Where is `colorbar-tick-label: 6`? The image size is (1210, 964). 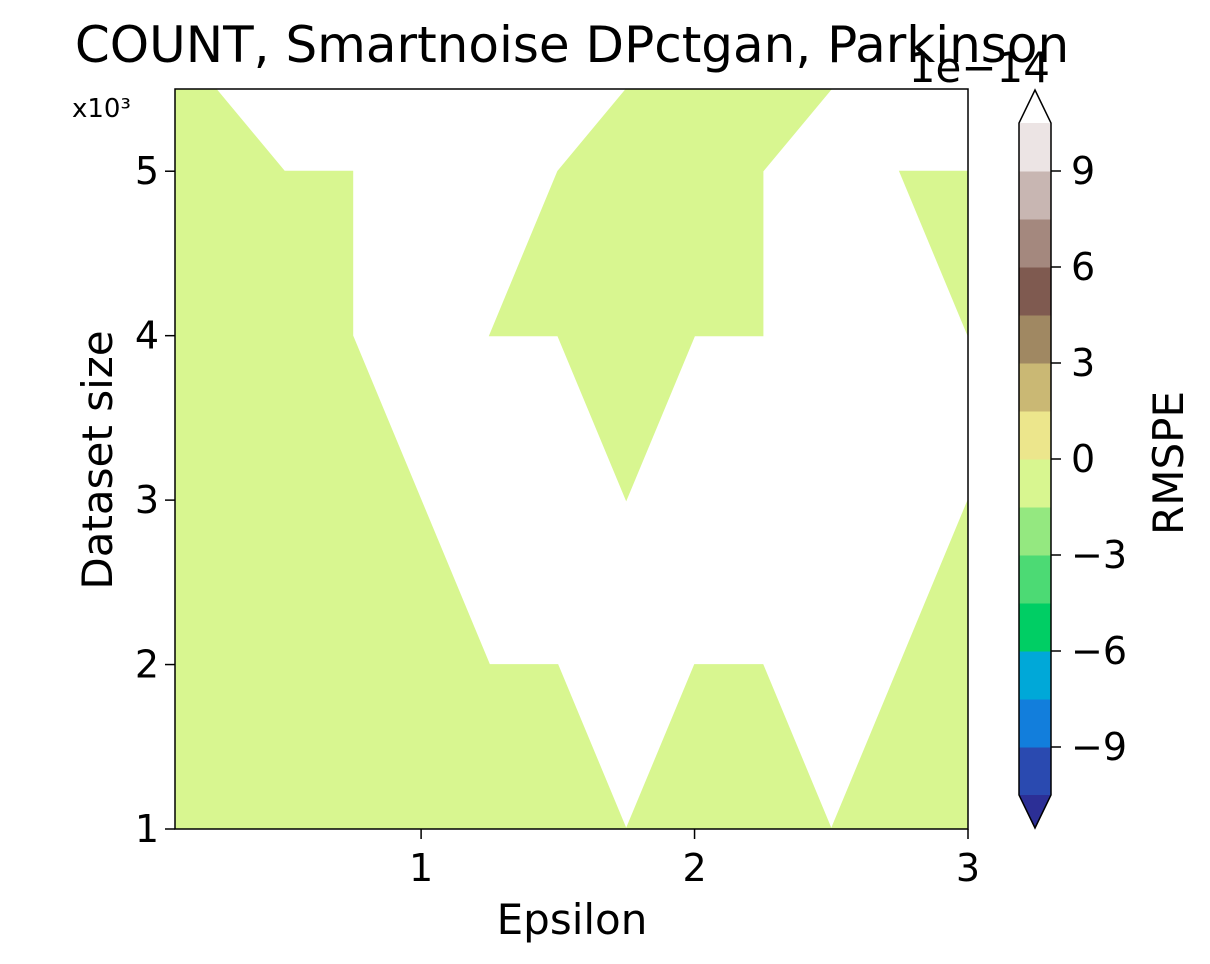 colorbar-tick-label: 6 is located at coordinates (1083, 267).